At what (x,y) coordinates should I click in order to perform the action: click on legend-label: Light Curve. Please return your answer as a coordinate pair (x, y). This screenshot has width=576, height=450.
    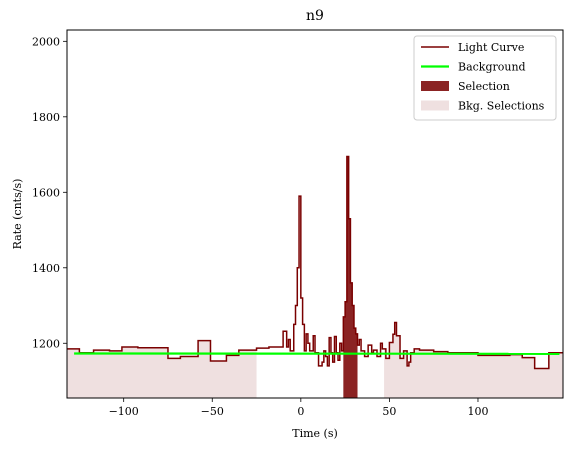
    Looking at the image, I should click on (491, 47).